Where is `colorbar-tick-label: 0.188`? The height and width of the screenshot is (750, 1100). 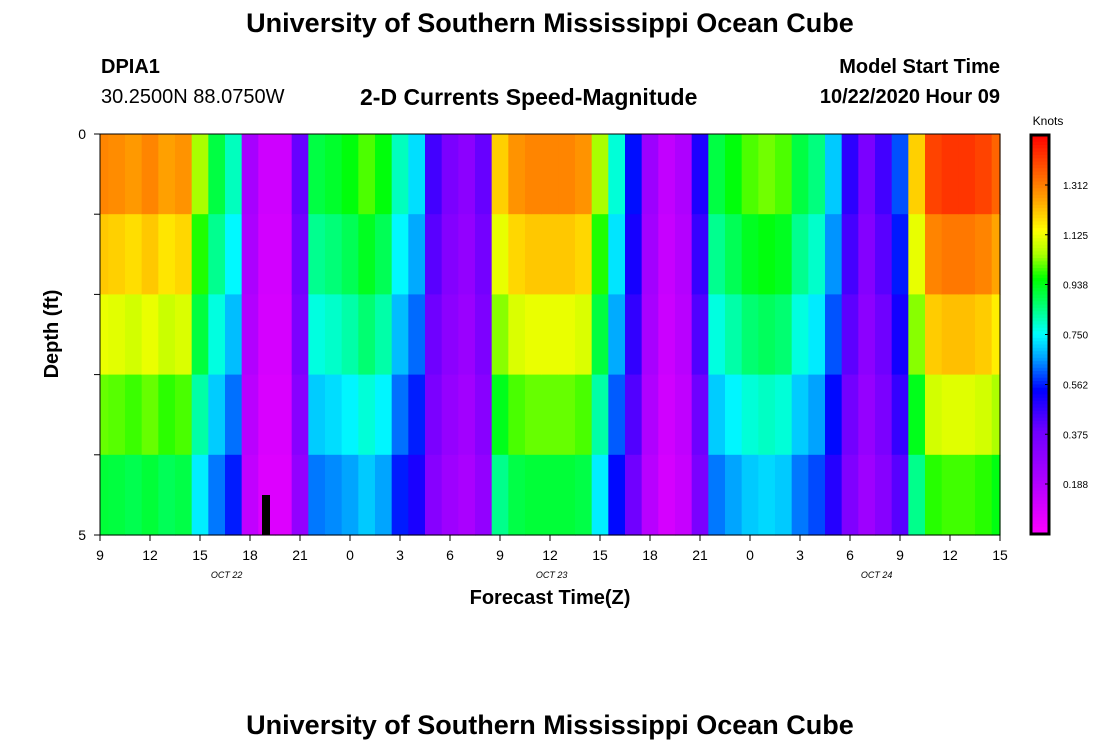
colorbar-tick-label: 0.188 is located at coordinates (1075, 485).